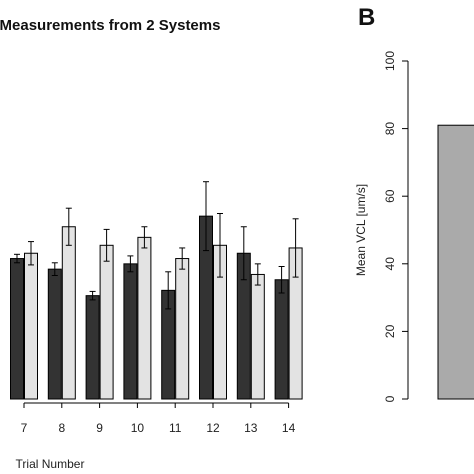  What do you see at coordinates (390, 129) in the screenshot?
I see `y-tick-label-80: 80` at bounding box center [390, 129].